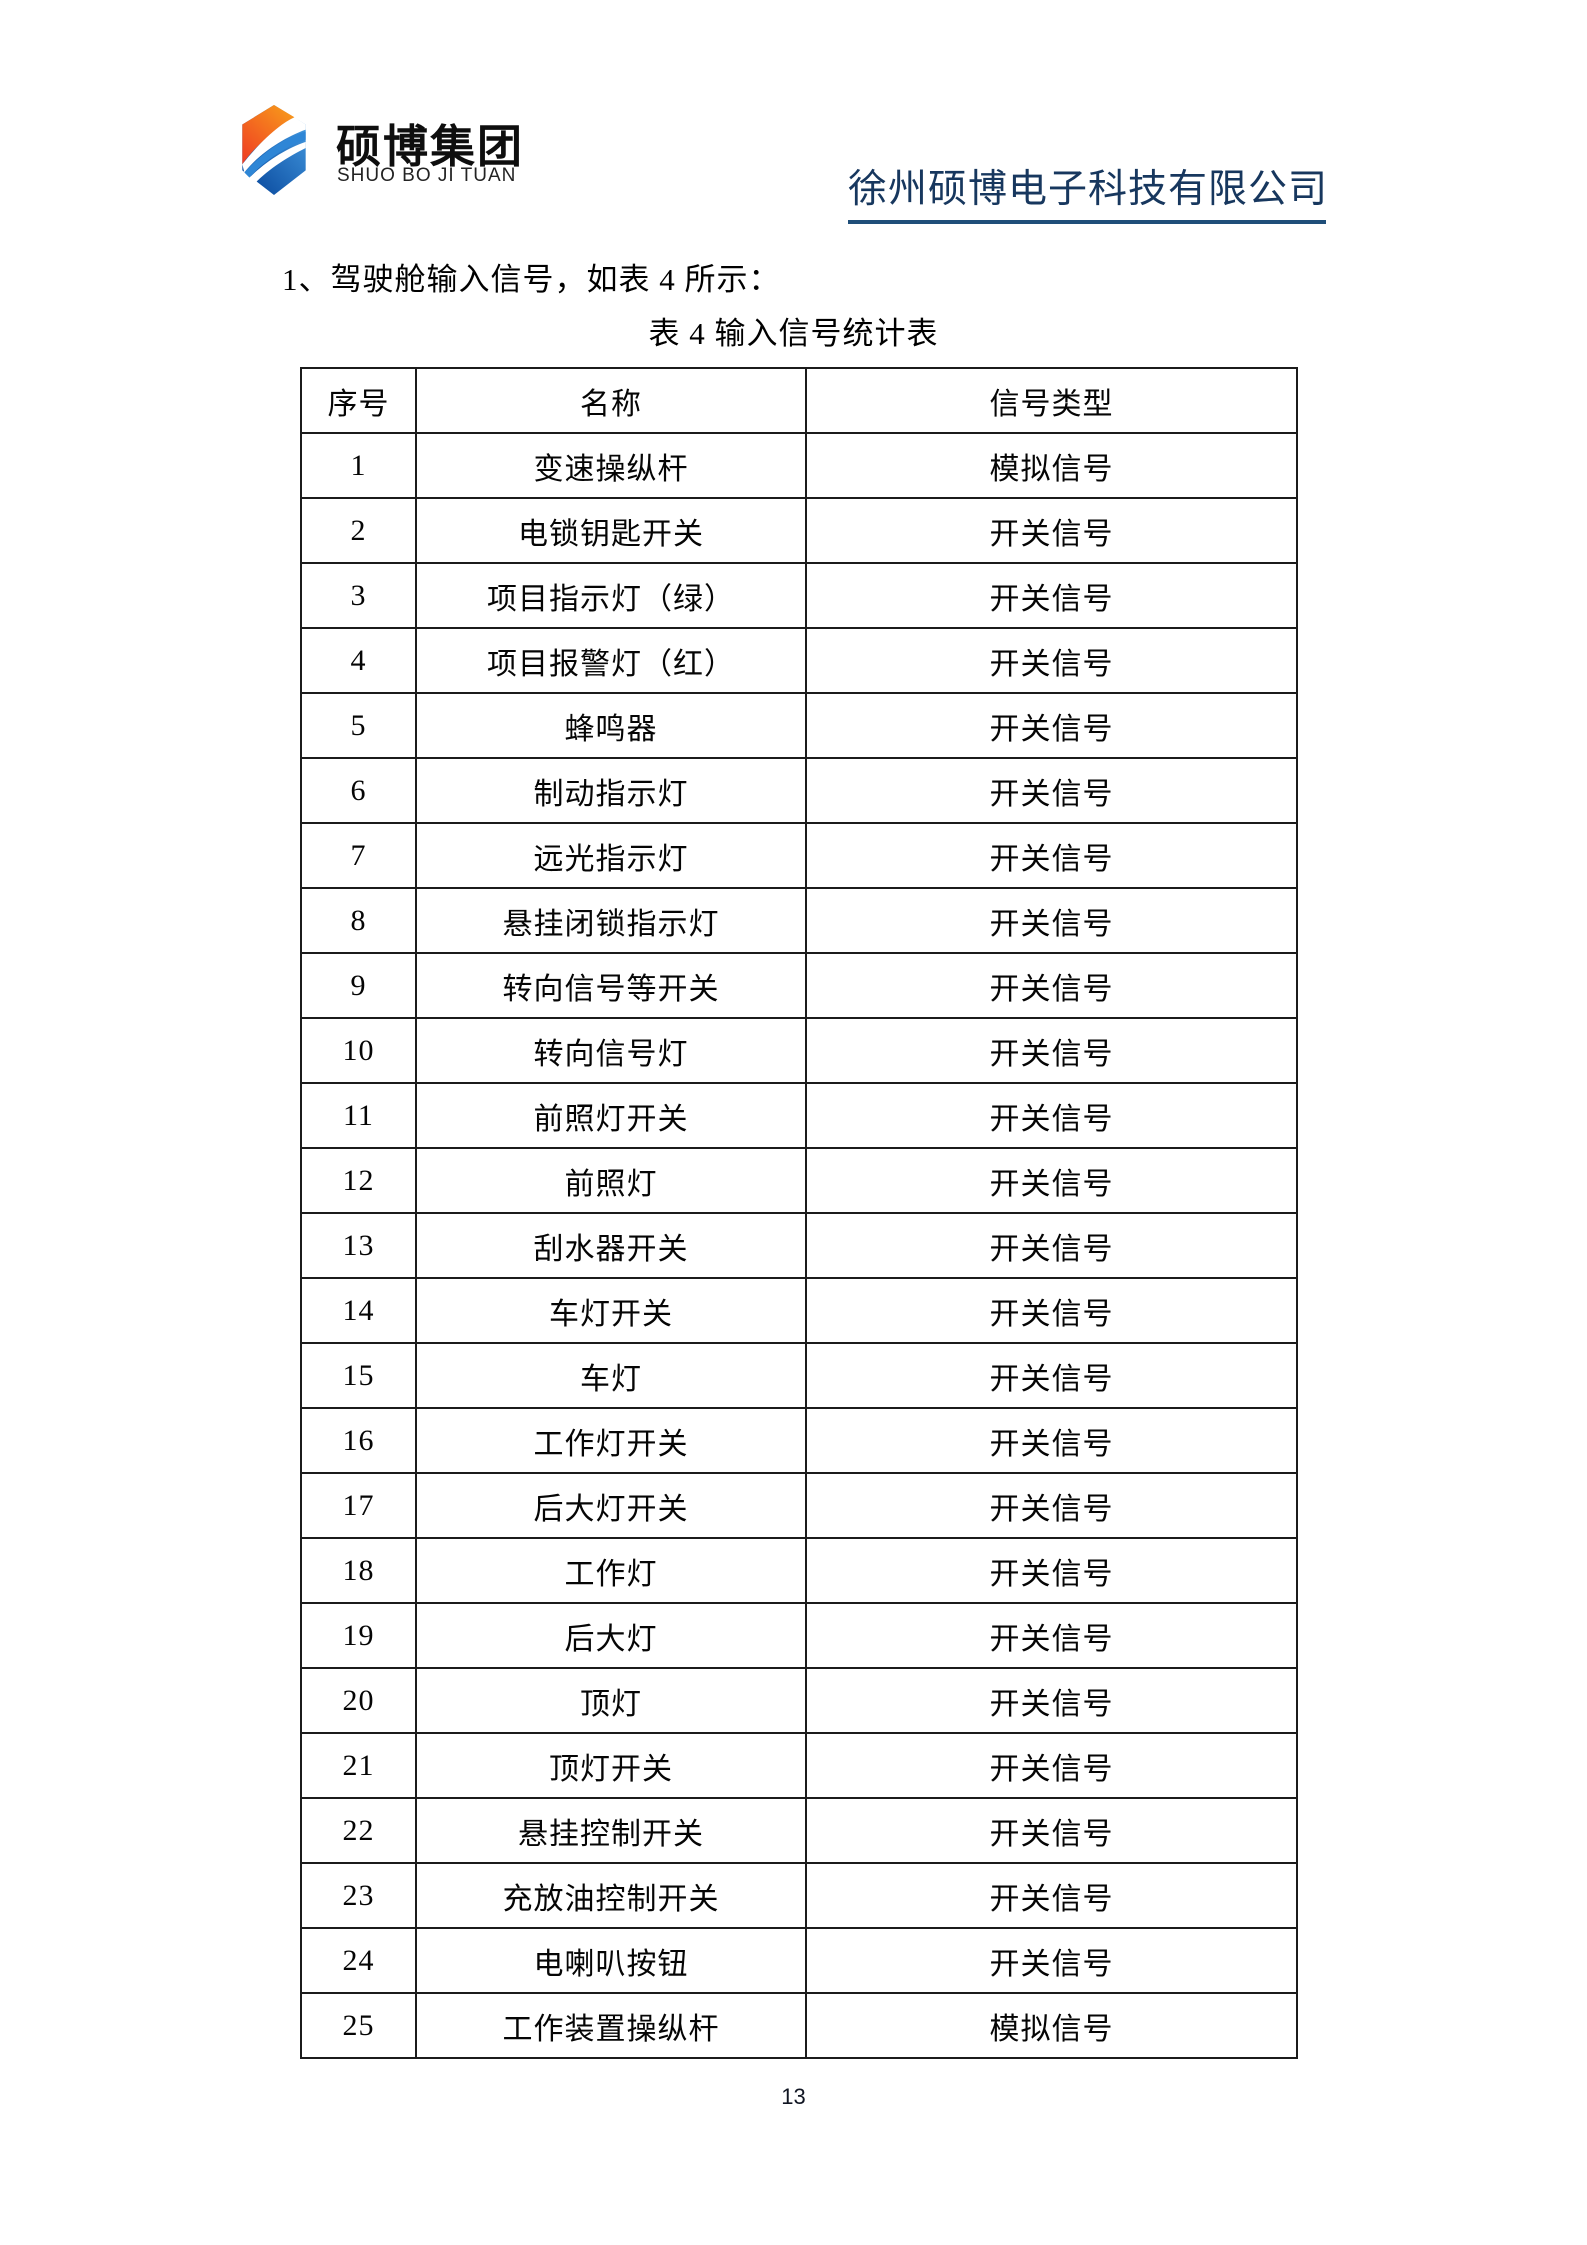 Image resolution: width=1587 pixels, height=2245 pixels. I want to click on table-cell-name: 车灯开关, so click(611, 1310).